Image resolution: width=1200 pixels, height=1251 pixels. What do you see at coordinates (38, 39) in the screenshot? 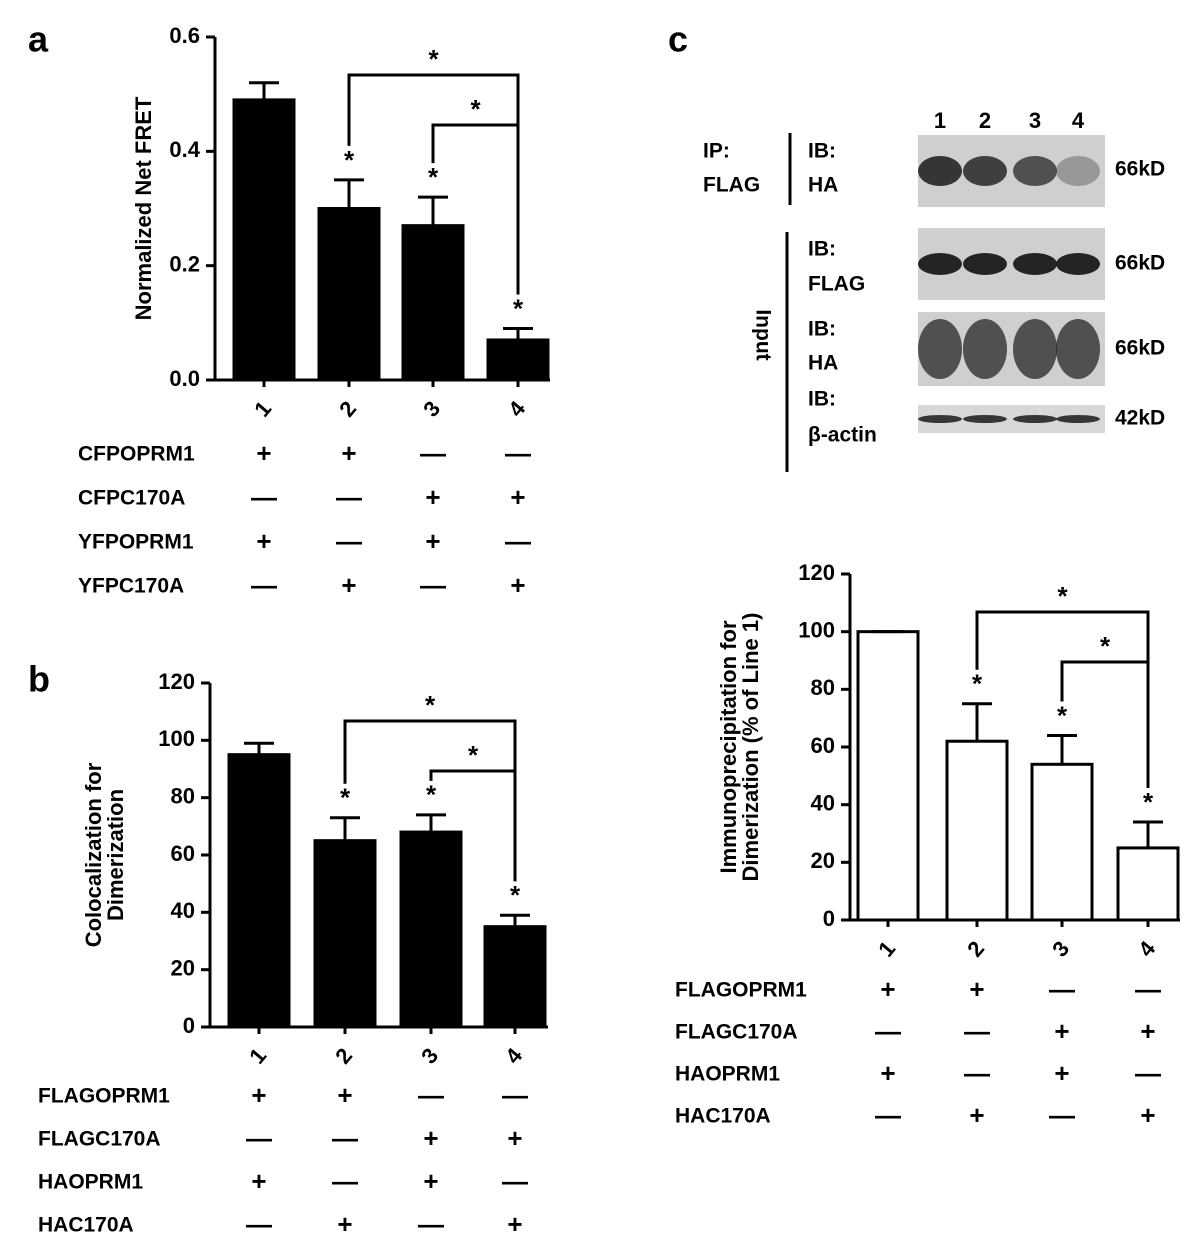
I see `panel-letter: a` at bounding box center [38, 39].